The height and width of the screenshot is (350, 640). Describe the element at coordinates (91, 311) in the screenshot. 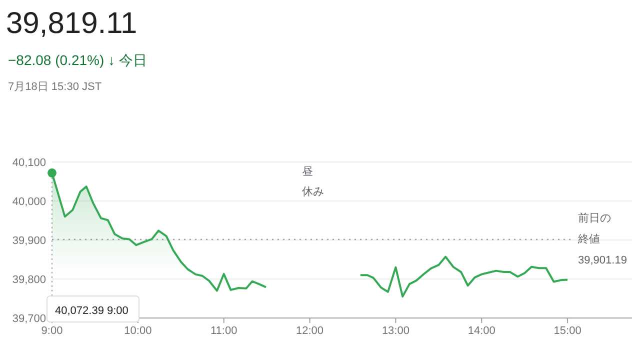

I see `annotation: 40,072.39 9:00` at that location.